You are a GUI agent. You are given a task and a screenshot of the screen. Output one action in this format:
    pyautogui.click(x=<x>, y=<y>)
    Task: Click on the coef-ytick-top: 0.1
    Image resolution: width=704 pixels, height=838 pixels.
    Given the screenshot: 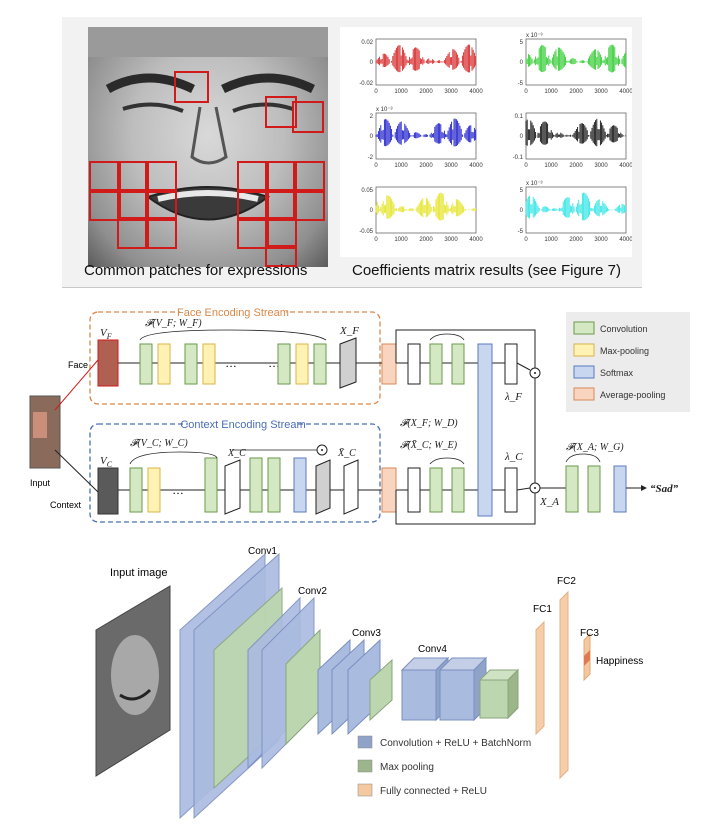 What is the action you would take?
    pyautogui.click(x=519, y=117)
    